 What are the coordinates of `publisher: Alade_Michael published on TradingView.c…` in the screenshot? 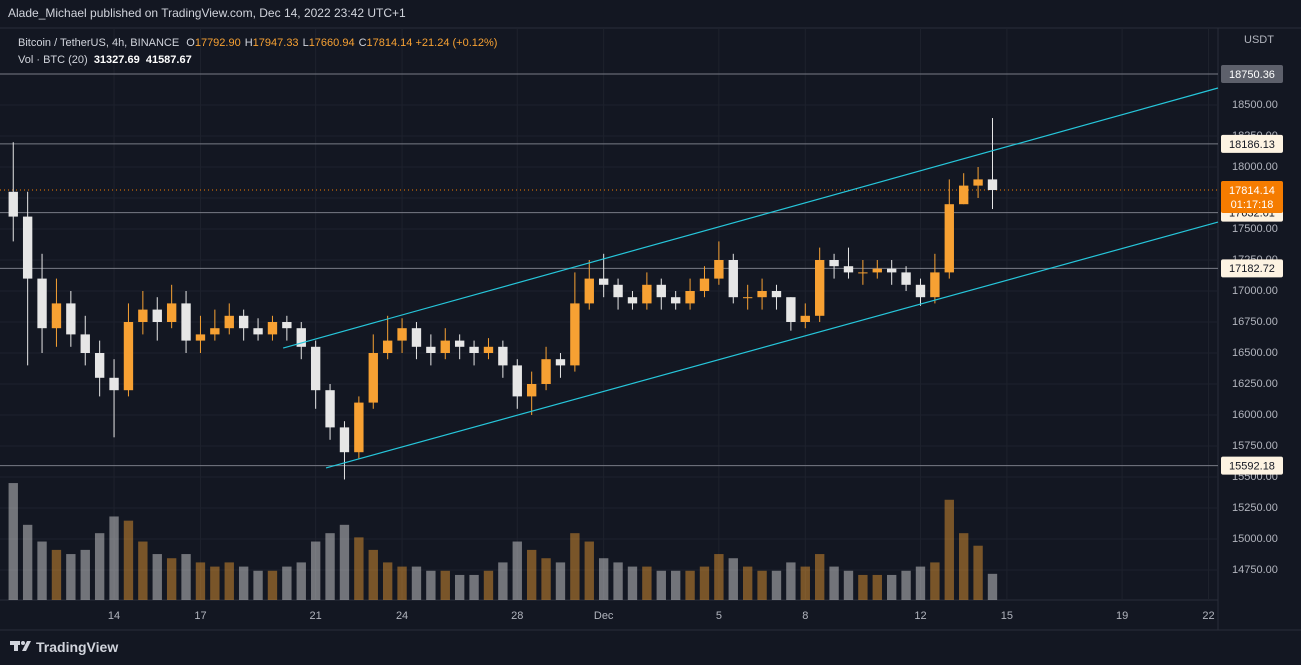 It's located at (207, 13).